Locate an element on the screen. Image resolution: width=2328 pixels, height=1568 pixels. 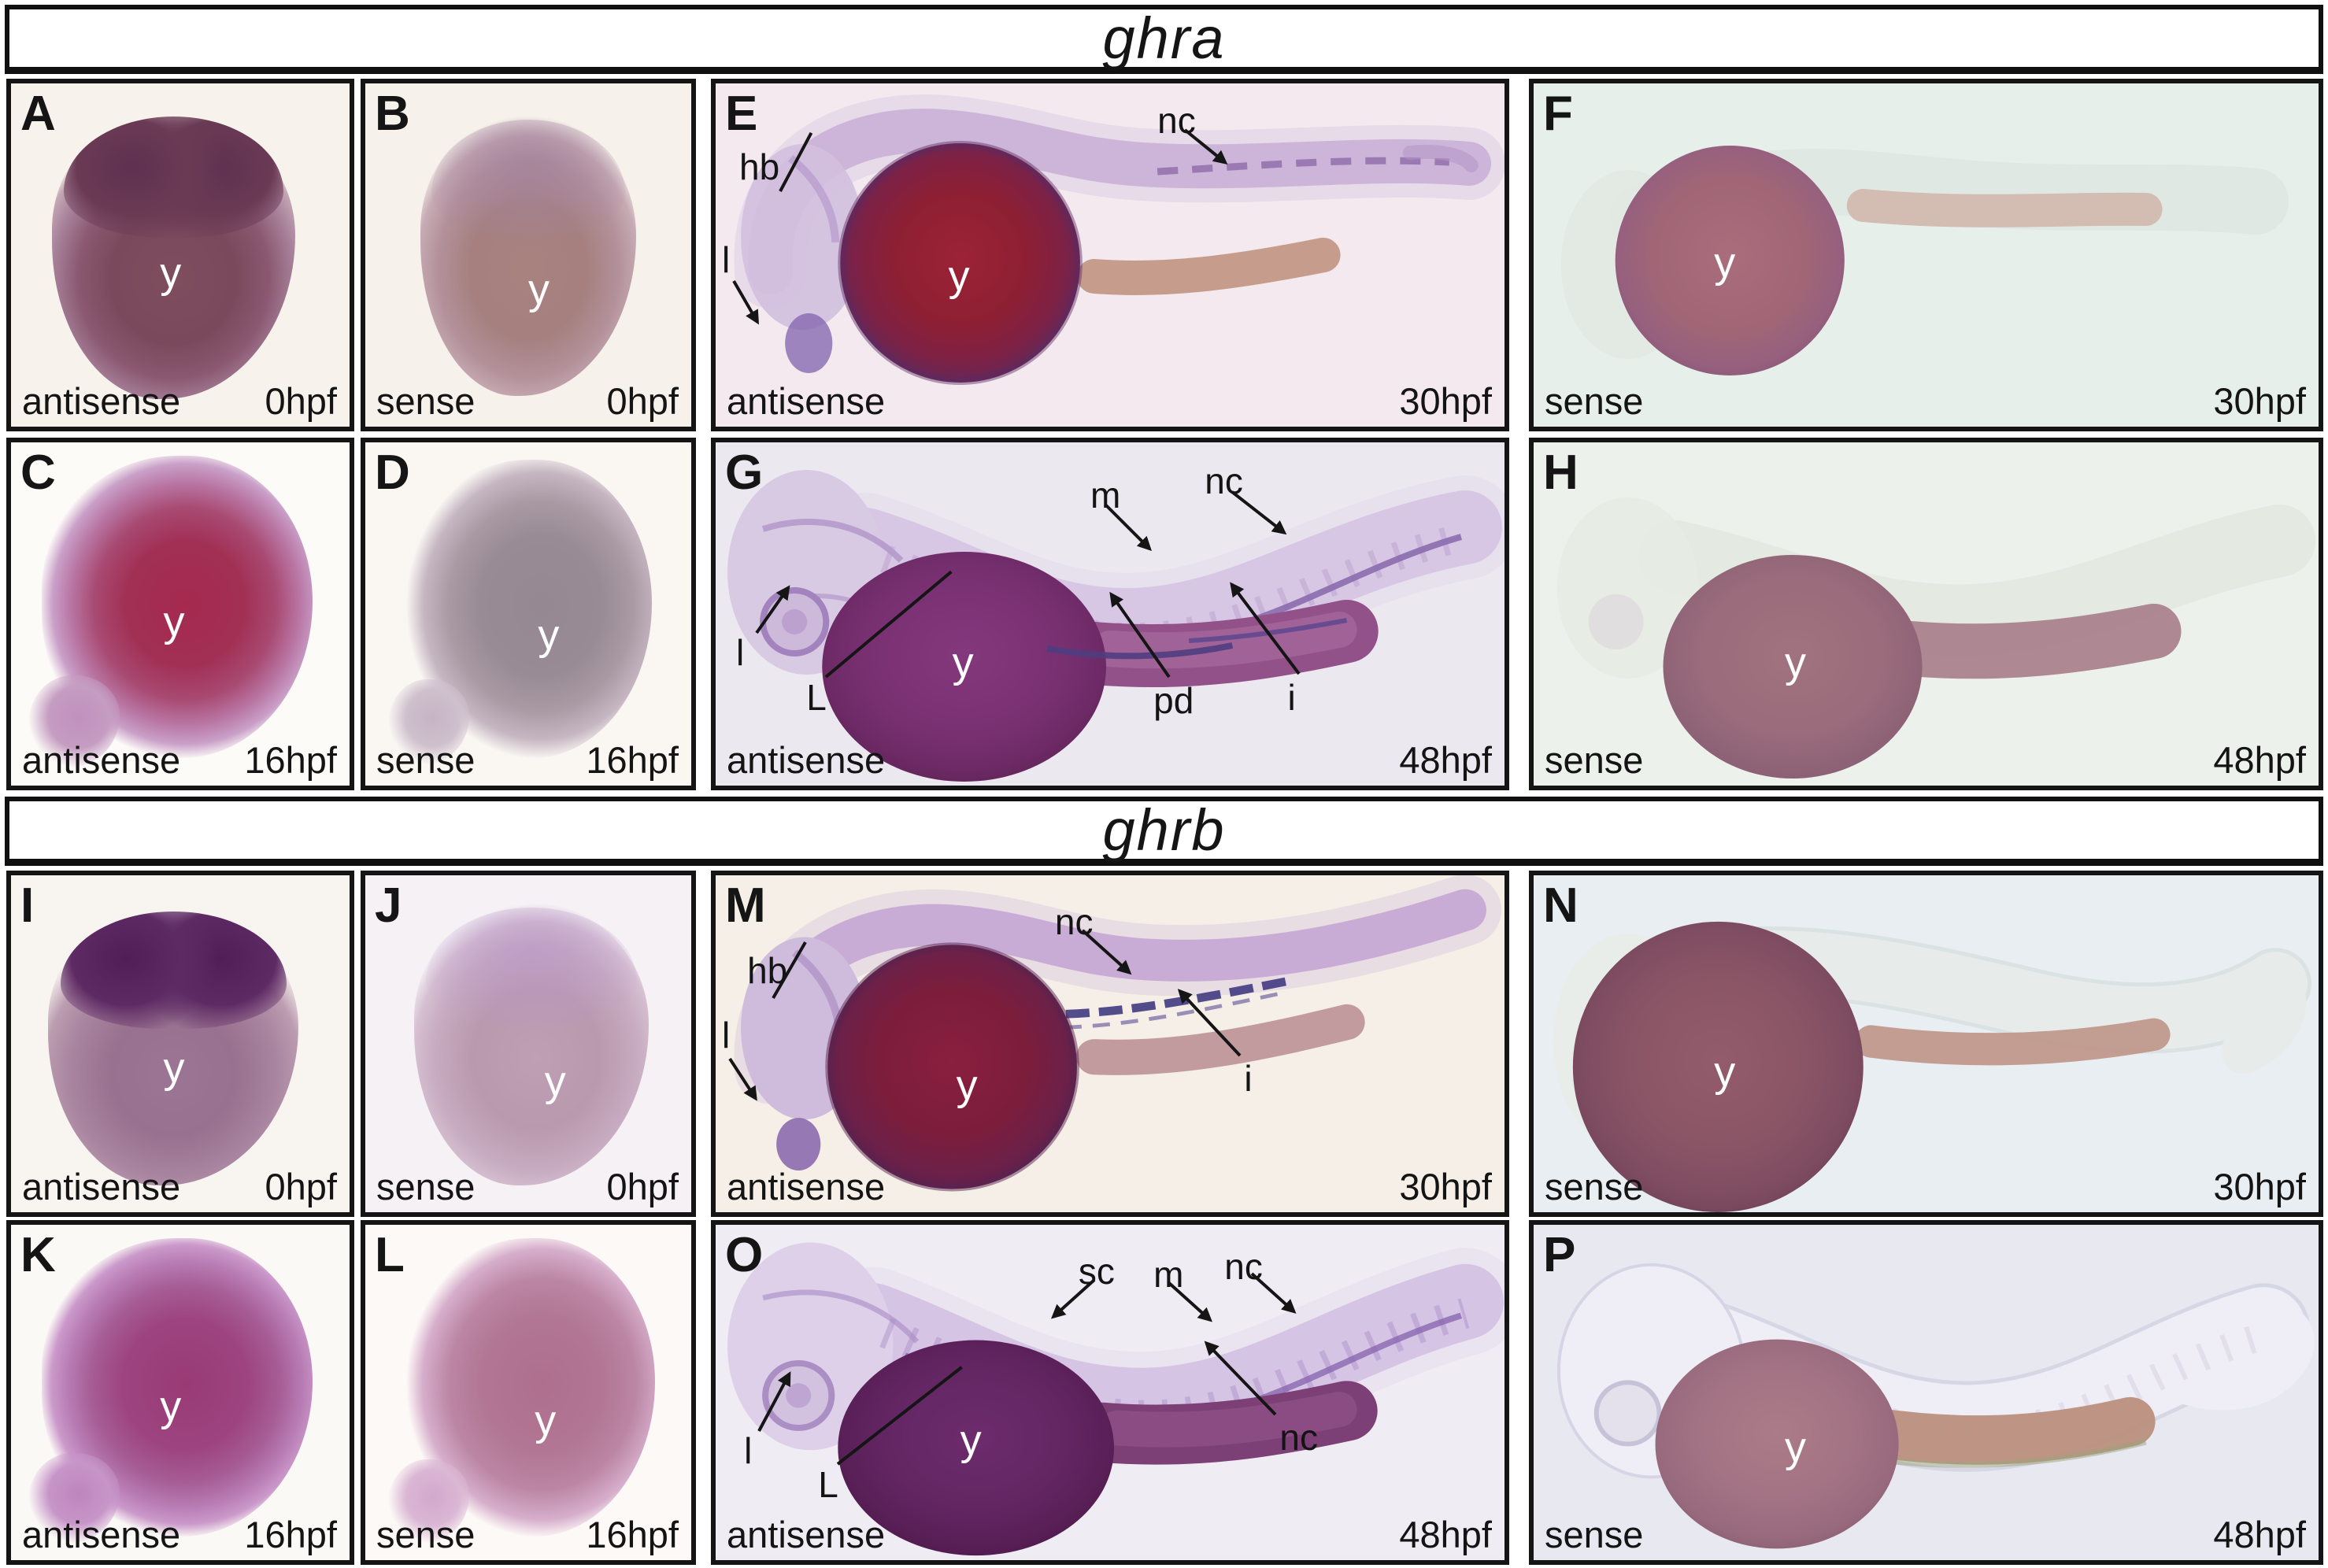
panel-letter-b: B is located at coordinates (392, 114).